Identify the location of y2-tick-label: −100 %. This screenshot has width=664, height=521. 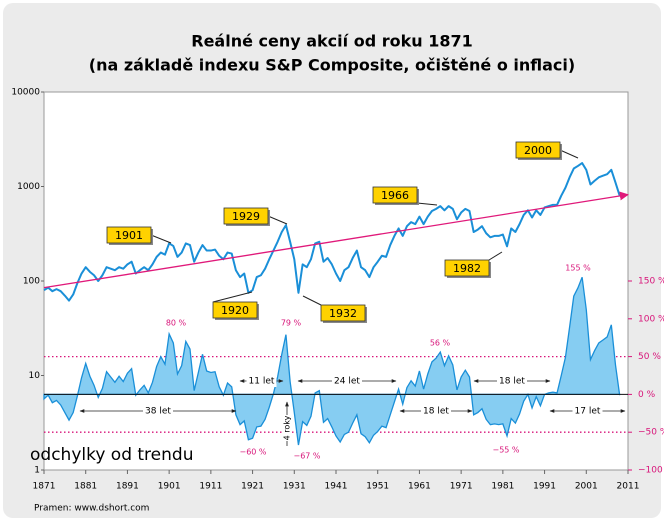
(651, 471).